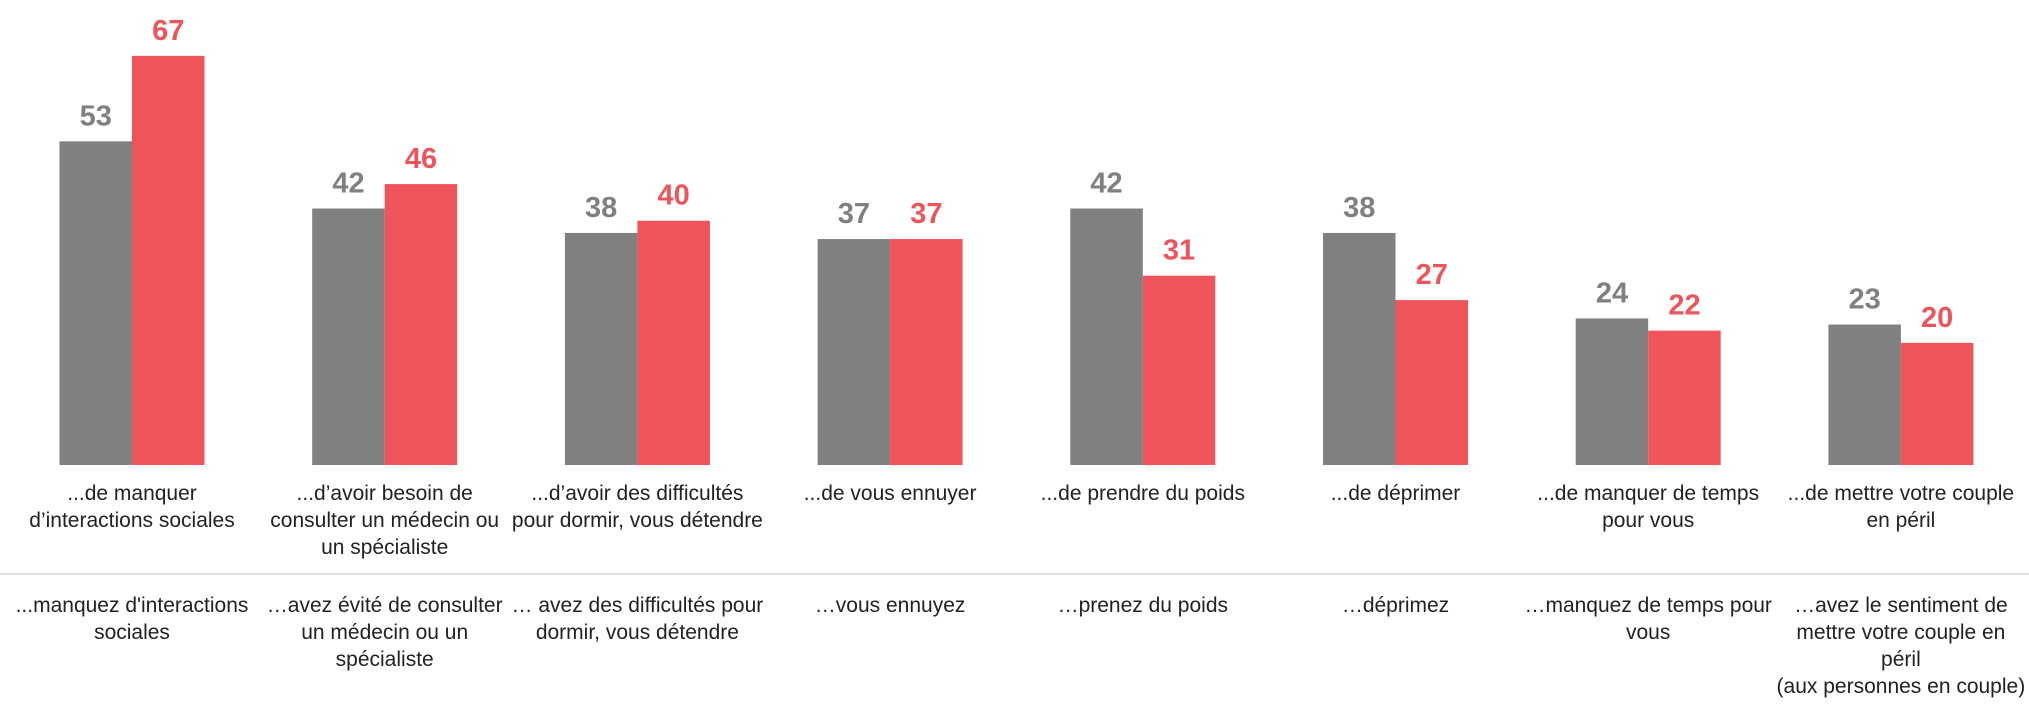 The width and height of the screenshot is (2029, 727). What do you see at coordinates (890, 605) in the screenshot?
I see `sub-label: …vous ennuyez` at bounding box center [890, 605].